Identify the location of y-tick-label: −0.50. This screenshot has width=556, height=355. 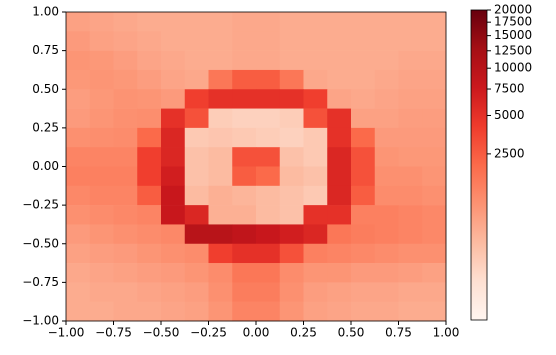
(40, 243).